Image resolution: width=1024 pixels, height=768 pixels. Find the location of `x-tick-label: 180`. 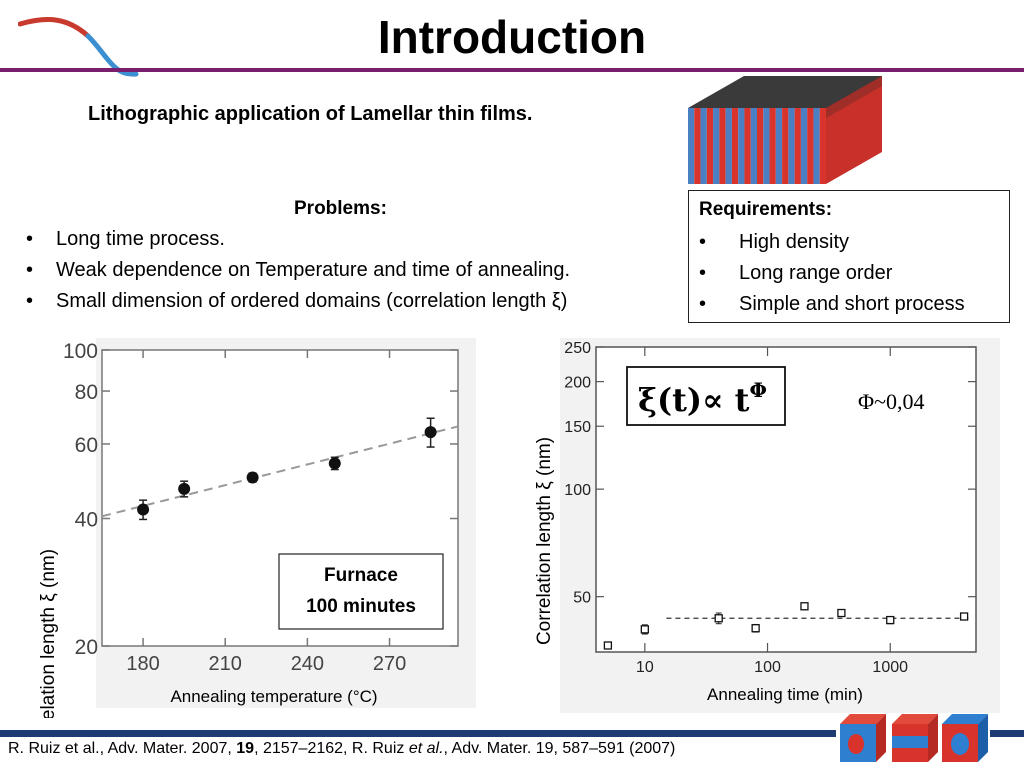

x-tick-label: 180 is located at coordinates (142, 664).